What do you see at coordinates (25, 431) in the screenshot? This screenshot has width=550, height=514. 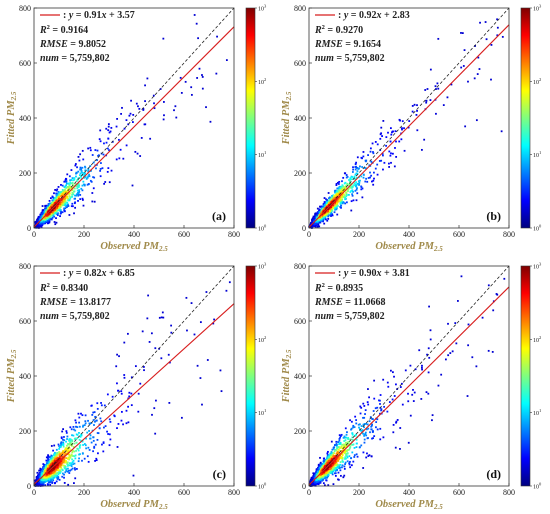 I see `y-tick-label: 200` at bounding box center [25, 431].